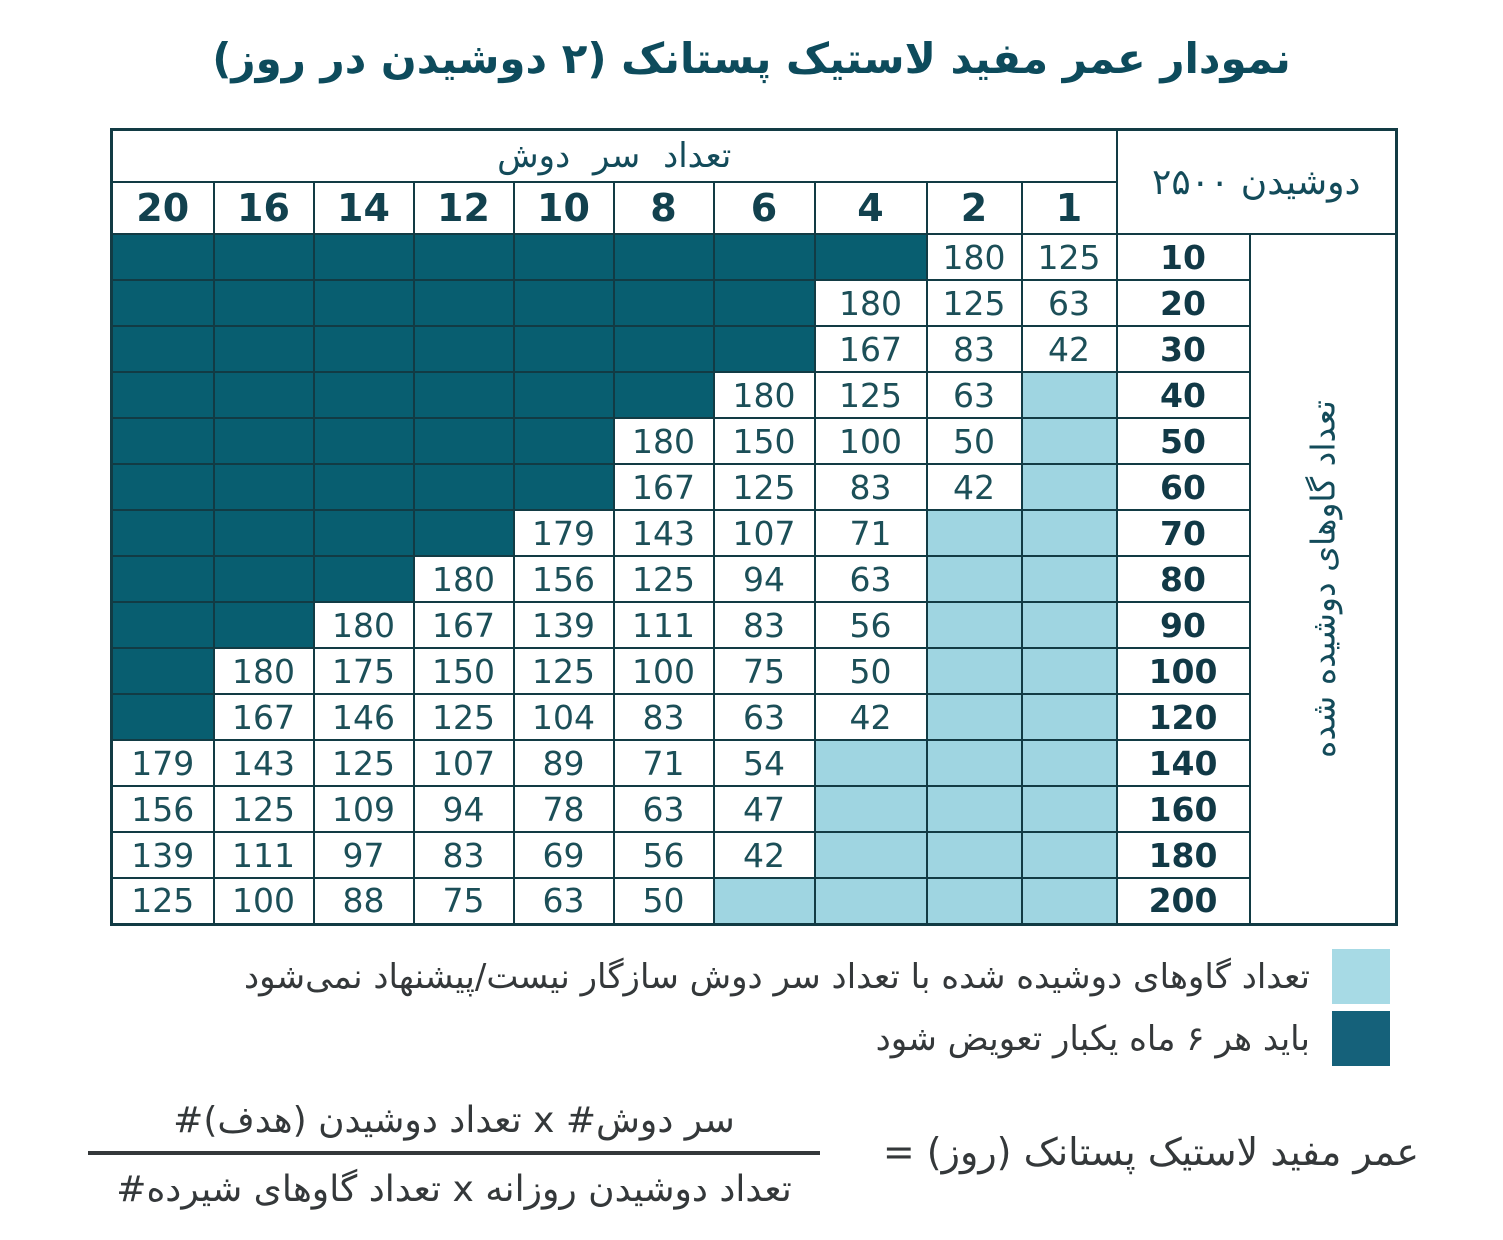  Describe the element at coordinates (1183, 671) in the screenshot. I see `row-header-100: 100` at that location.